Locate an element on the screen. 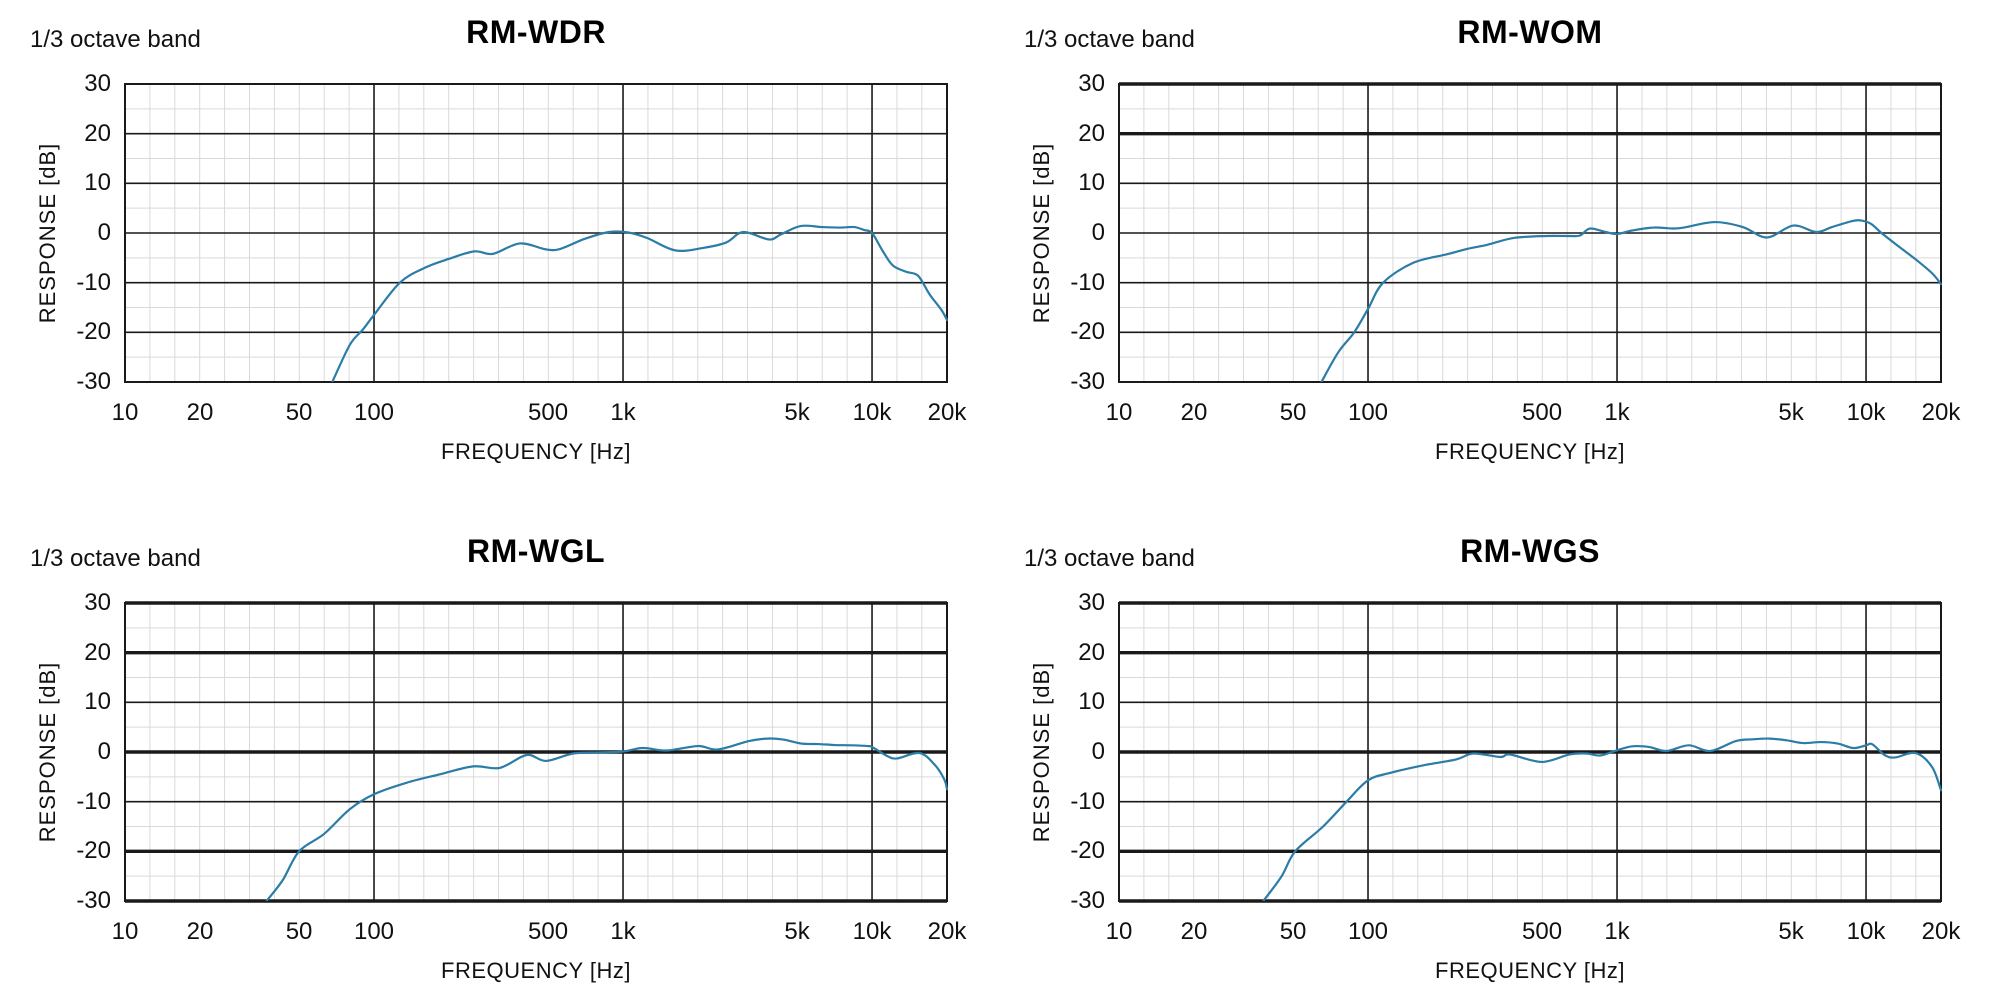 The width and height of the screenshot is (2000, 1000). chart-title: RM-WGS is located at coordinates (1530, 551).